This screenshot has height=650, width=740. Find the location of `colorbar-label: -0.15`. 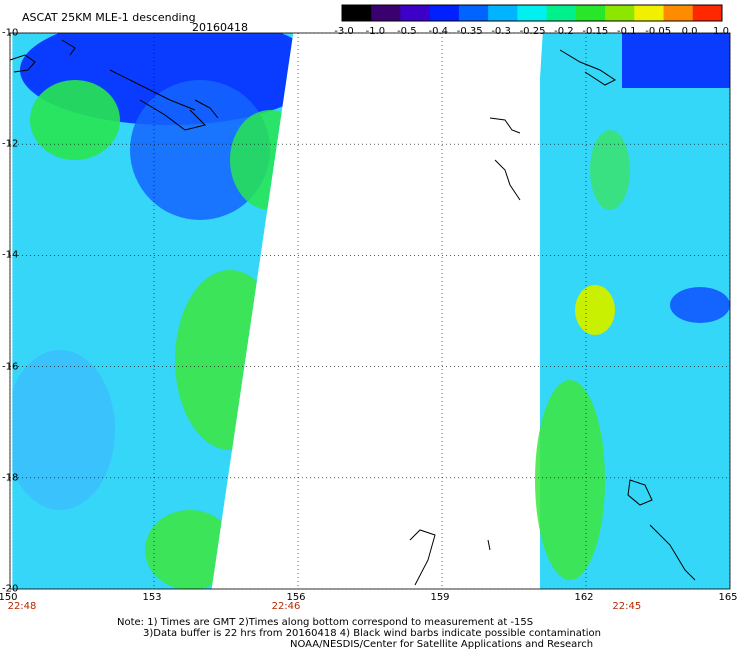

colorbar-label: -0.15 is located at coordinates (595, 31).